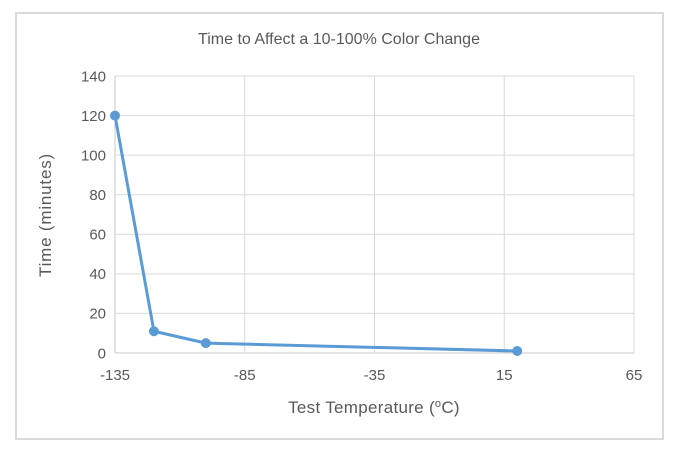  Describe the element at coordinates (245, 375) in the screenshot. I see `x-tick-label: -85` at that location.